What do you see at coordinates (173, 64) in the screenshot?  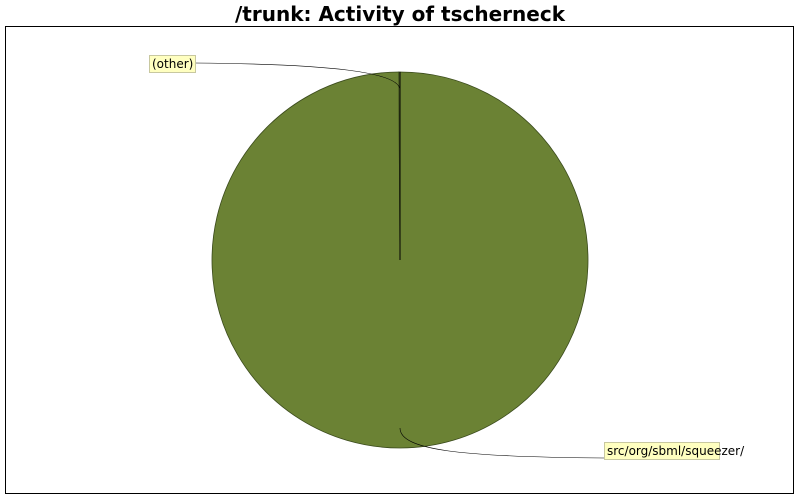 I see `slice-label-other: (other)` at bounding box center [173, 64].